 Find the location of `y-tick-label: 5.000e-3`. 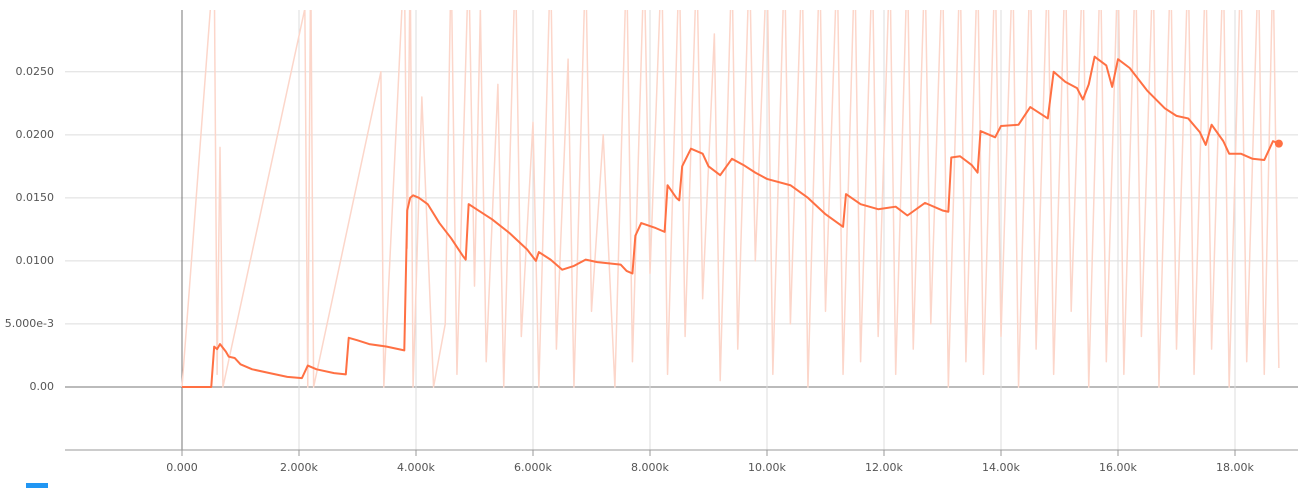

y-tick-label: 5.000e-3 is located at coordinates (29, 323).